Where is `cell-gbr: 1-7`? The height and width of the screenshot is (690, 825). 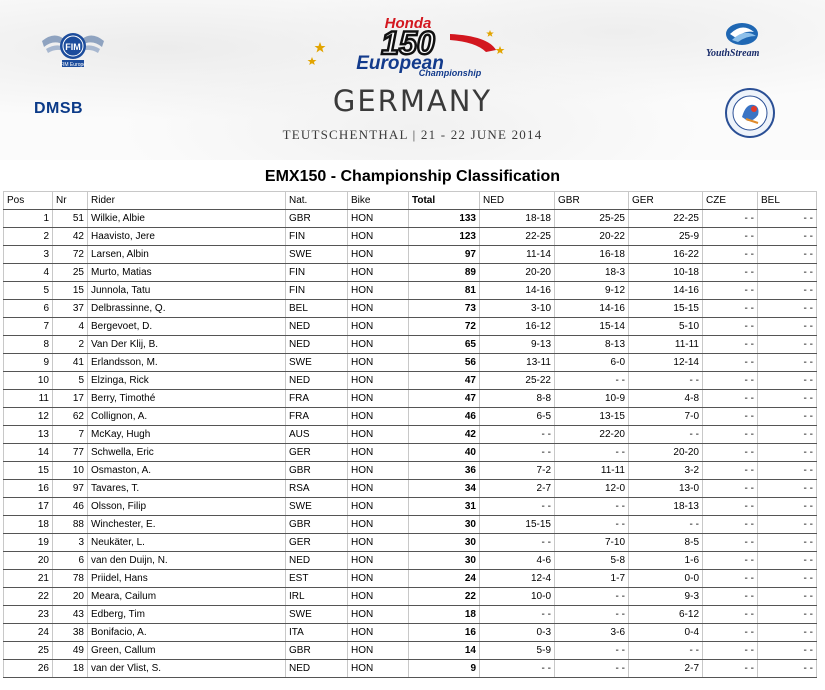 cell-gbr: 1-7 is located at coordinates (591, 578).